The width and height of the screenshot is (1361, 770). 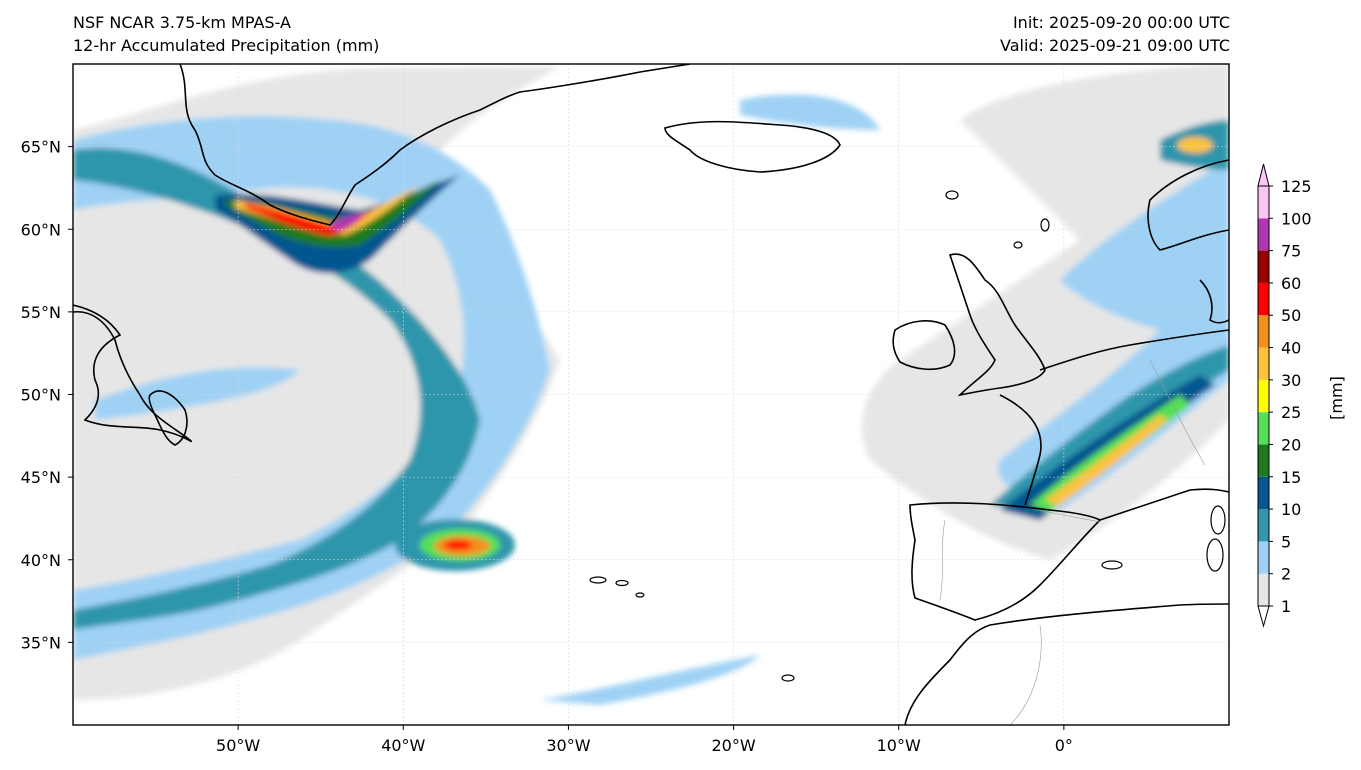 I want to click on coast-iberia, so click(x=1005, y=561).